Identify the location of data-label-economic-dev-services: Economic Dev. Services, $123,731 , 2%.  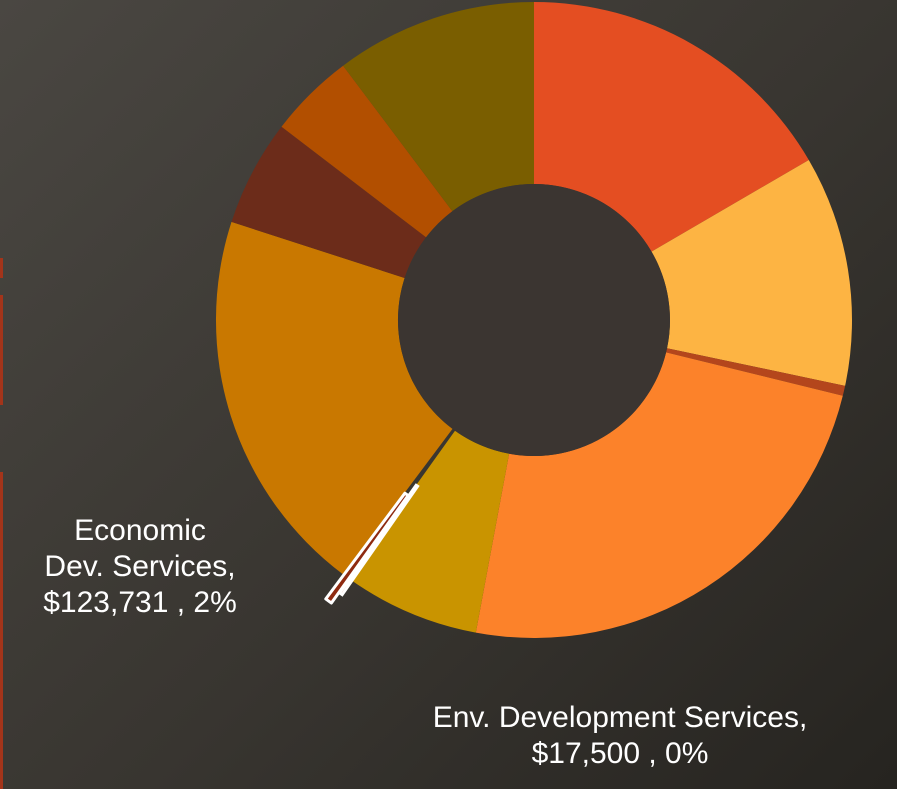
(140, 567).